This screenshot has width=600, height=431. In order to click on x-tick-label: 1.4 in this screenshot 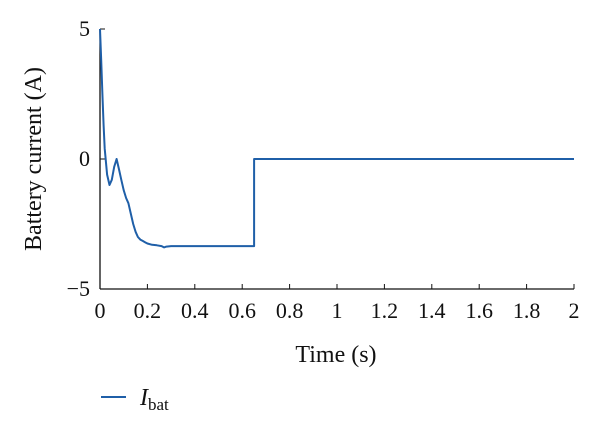, I will do `click(432, 310)`.